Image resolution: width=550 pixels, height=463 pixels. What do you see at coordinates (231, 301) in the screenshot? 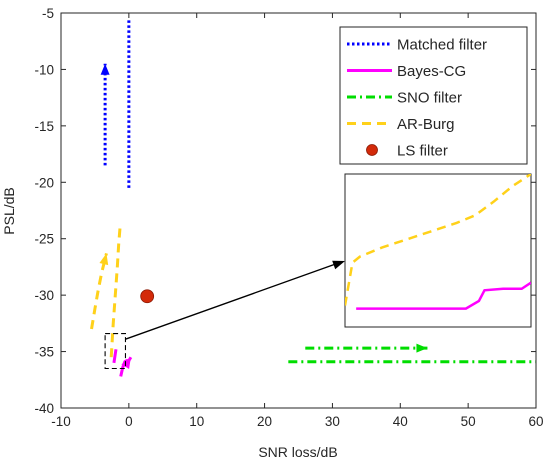
I see `zoom-arrow-line` at bounding box center [231, 301].